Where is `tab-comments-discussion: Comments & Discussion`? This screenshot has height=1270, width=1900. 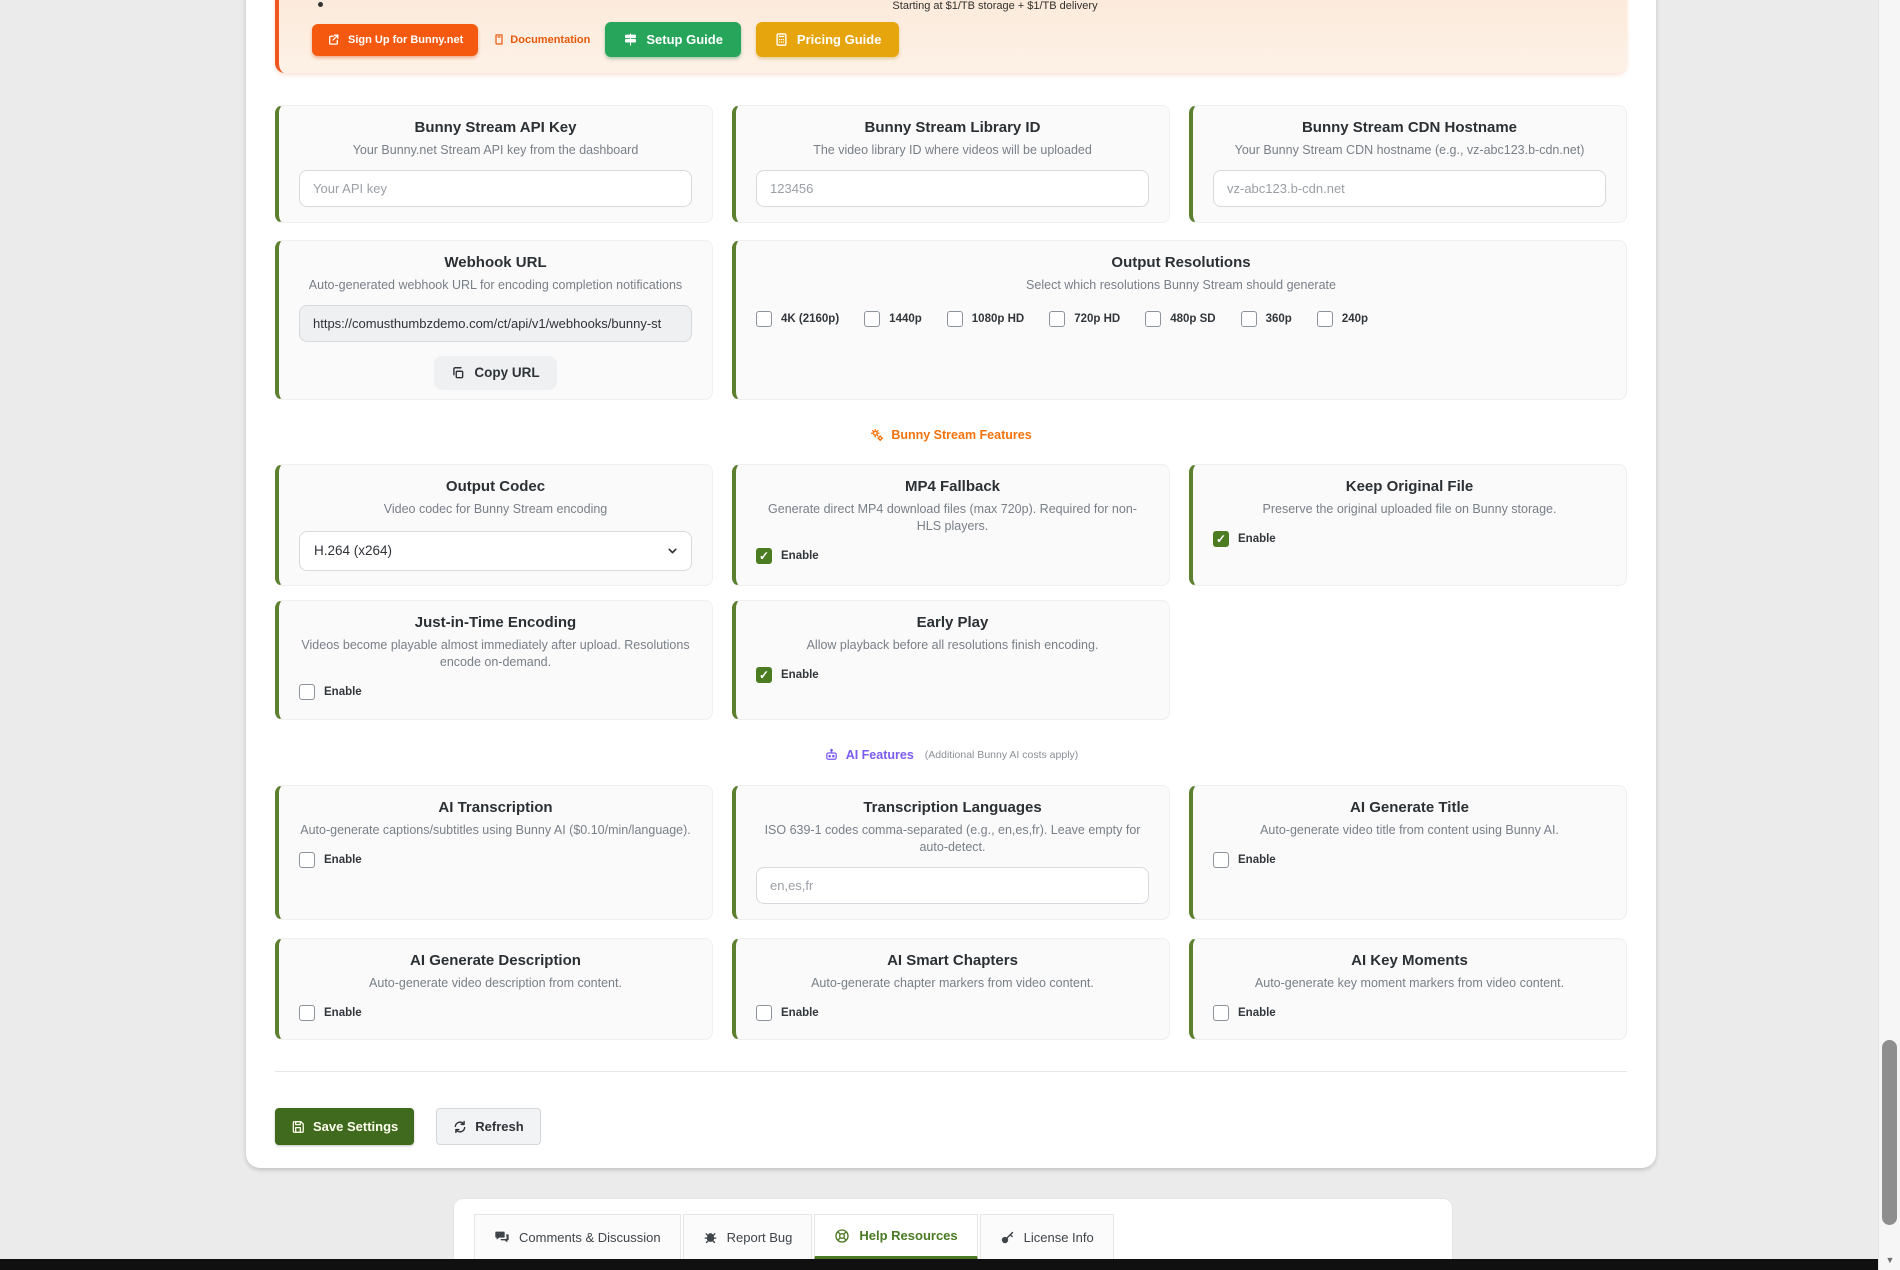 tab-comments-discussion: Comments & Discussion is located at coordinates (577, 1237).